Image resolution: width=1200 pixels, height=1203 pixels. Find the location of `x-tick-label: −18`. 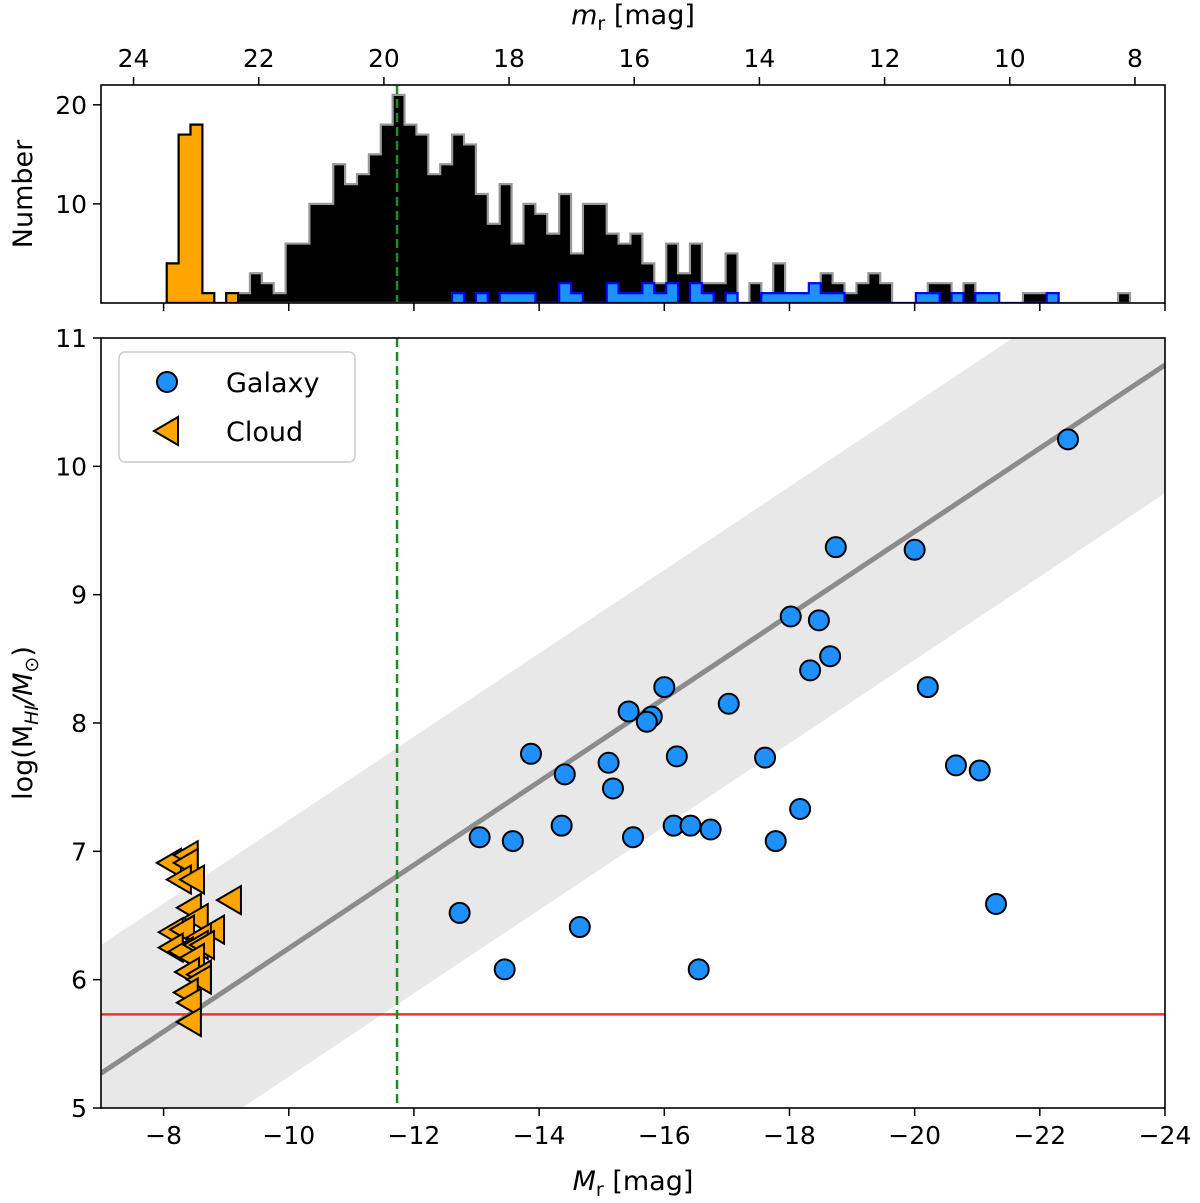

x-tick-label: −18 is located at coordinates (789, 1135).